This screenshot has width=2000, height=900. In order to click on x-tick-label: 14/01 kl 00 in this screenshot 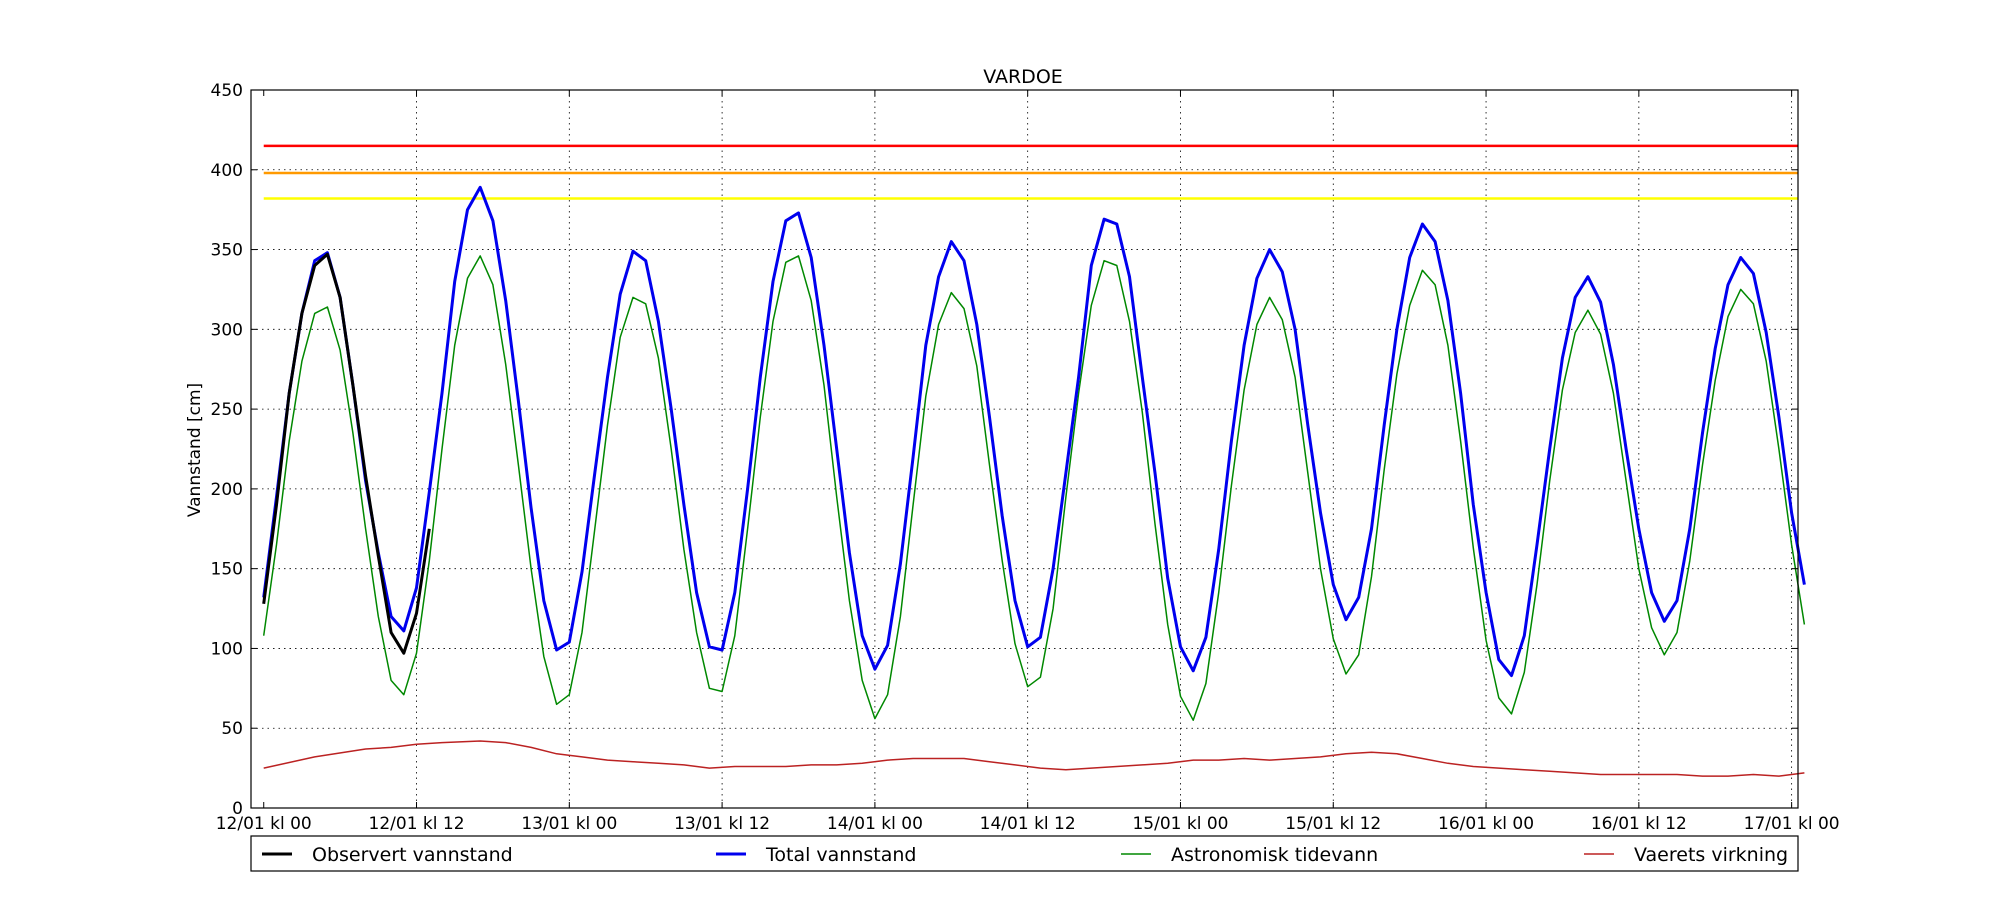, I will do `click(875, 824)`.